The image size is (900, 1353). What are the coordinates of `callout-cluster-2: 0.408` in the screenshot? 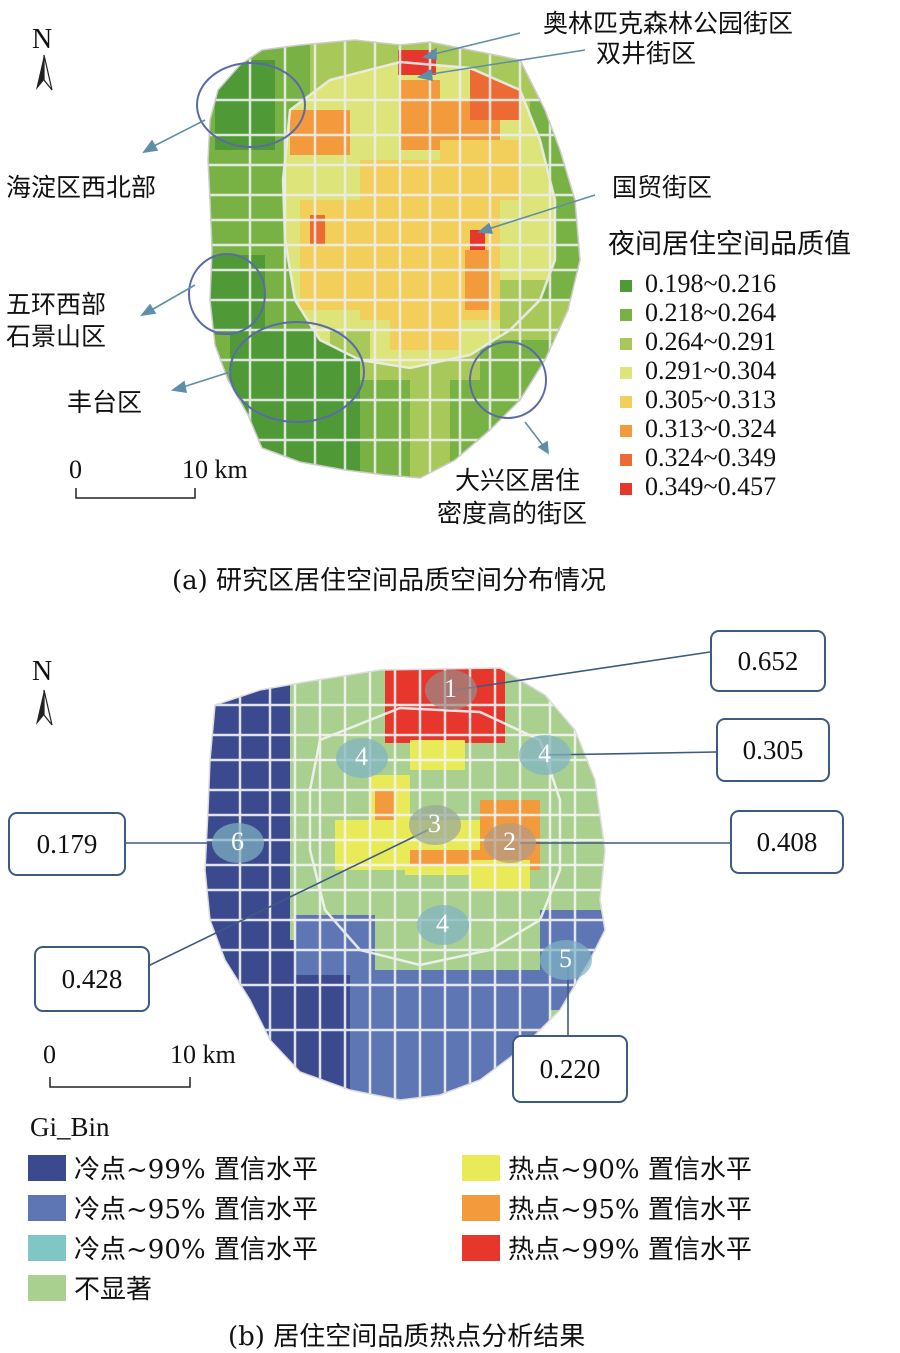 It's located at (787, 842).